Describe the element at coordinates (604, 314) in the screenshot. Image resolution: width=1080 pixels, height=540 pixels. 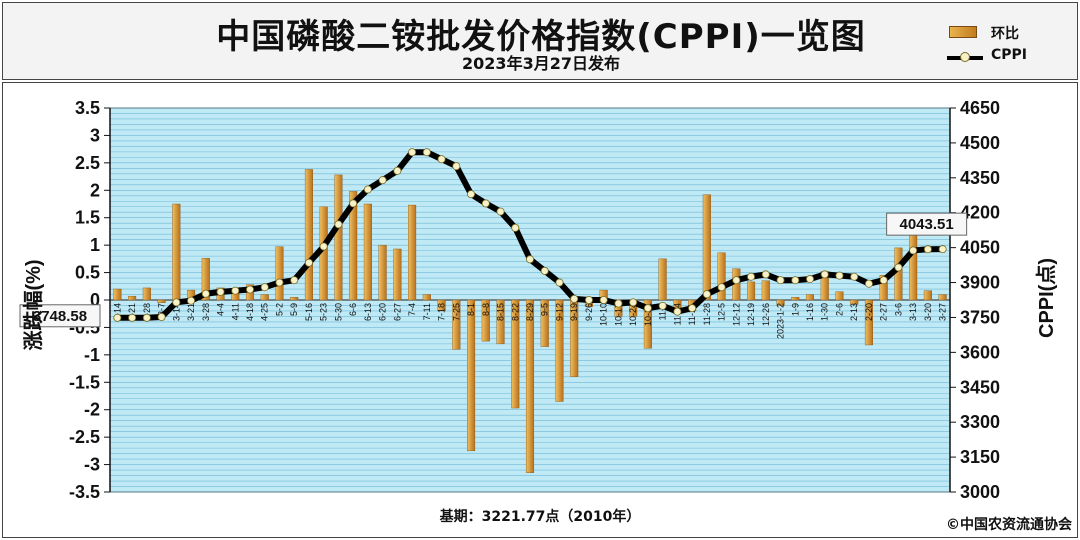
I see `x-tick-label: 10-10` at that location.